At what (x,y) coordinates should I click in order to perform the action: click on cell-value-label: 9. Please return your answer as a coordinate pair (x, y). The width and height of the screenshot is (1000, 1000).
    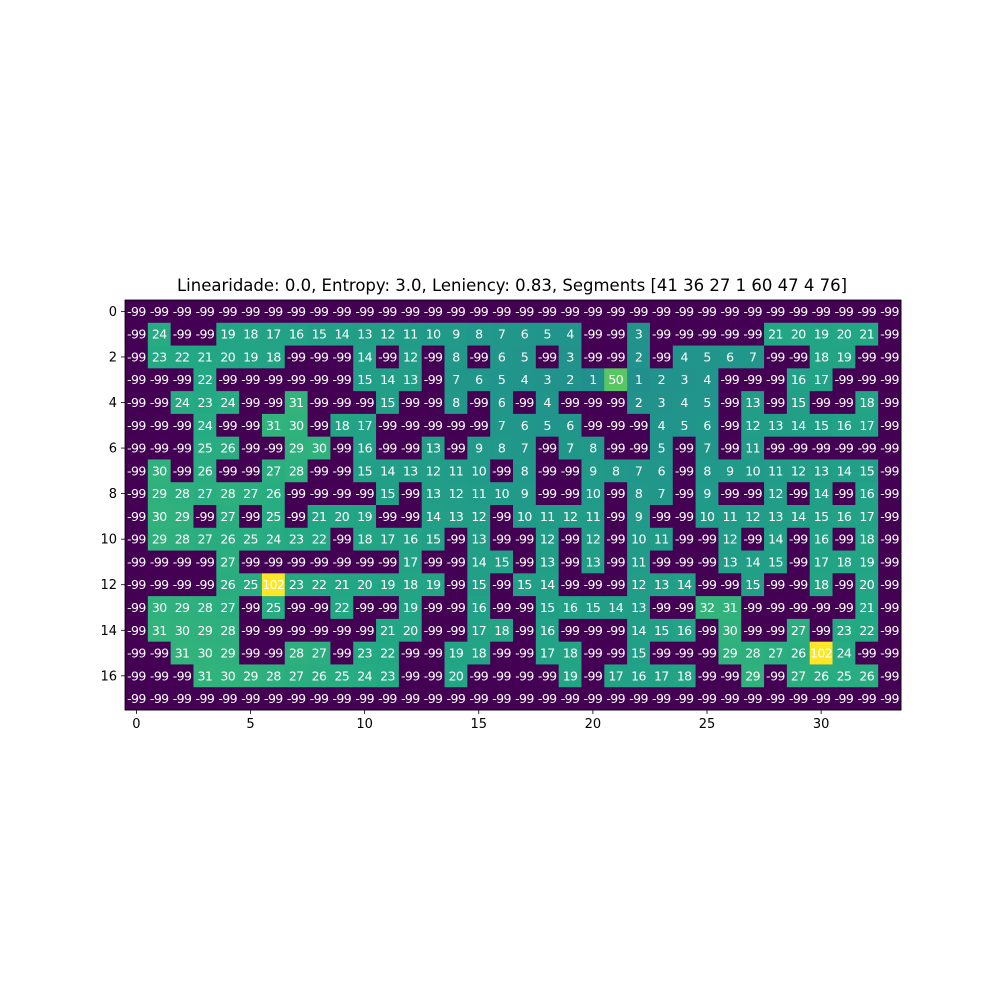
    Looking at the image, I should click on (456, 334).